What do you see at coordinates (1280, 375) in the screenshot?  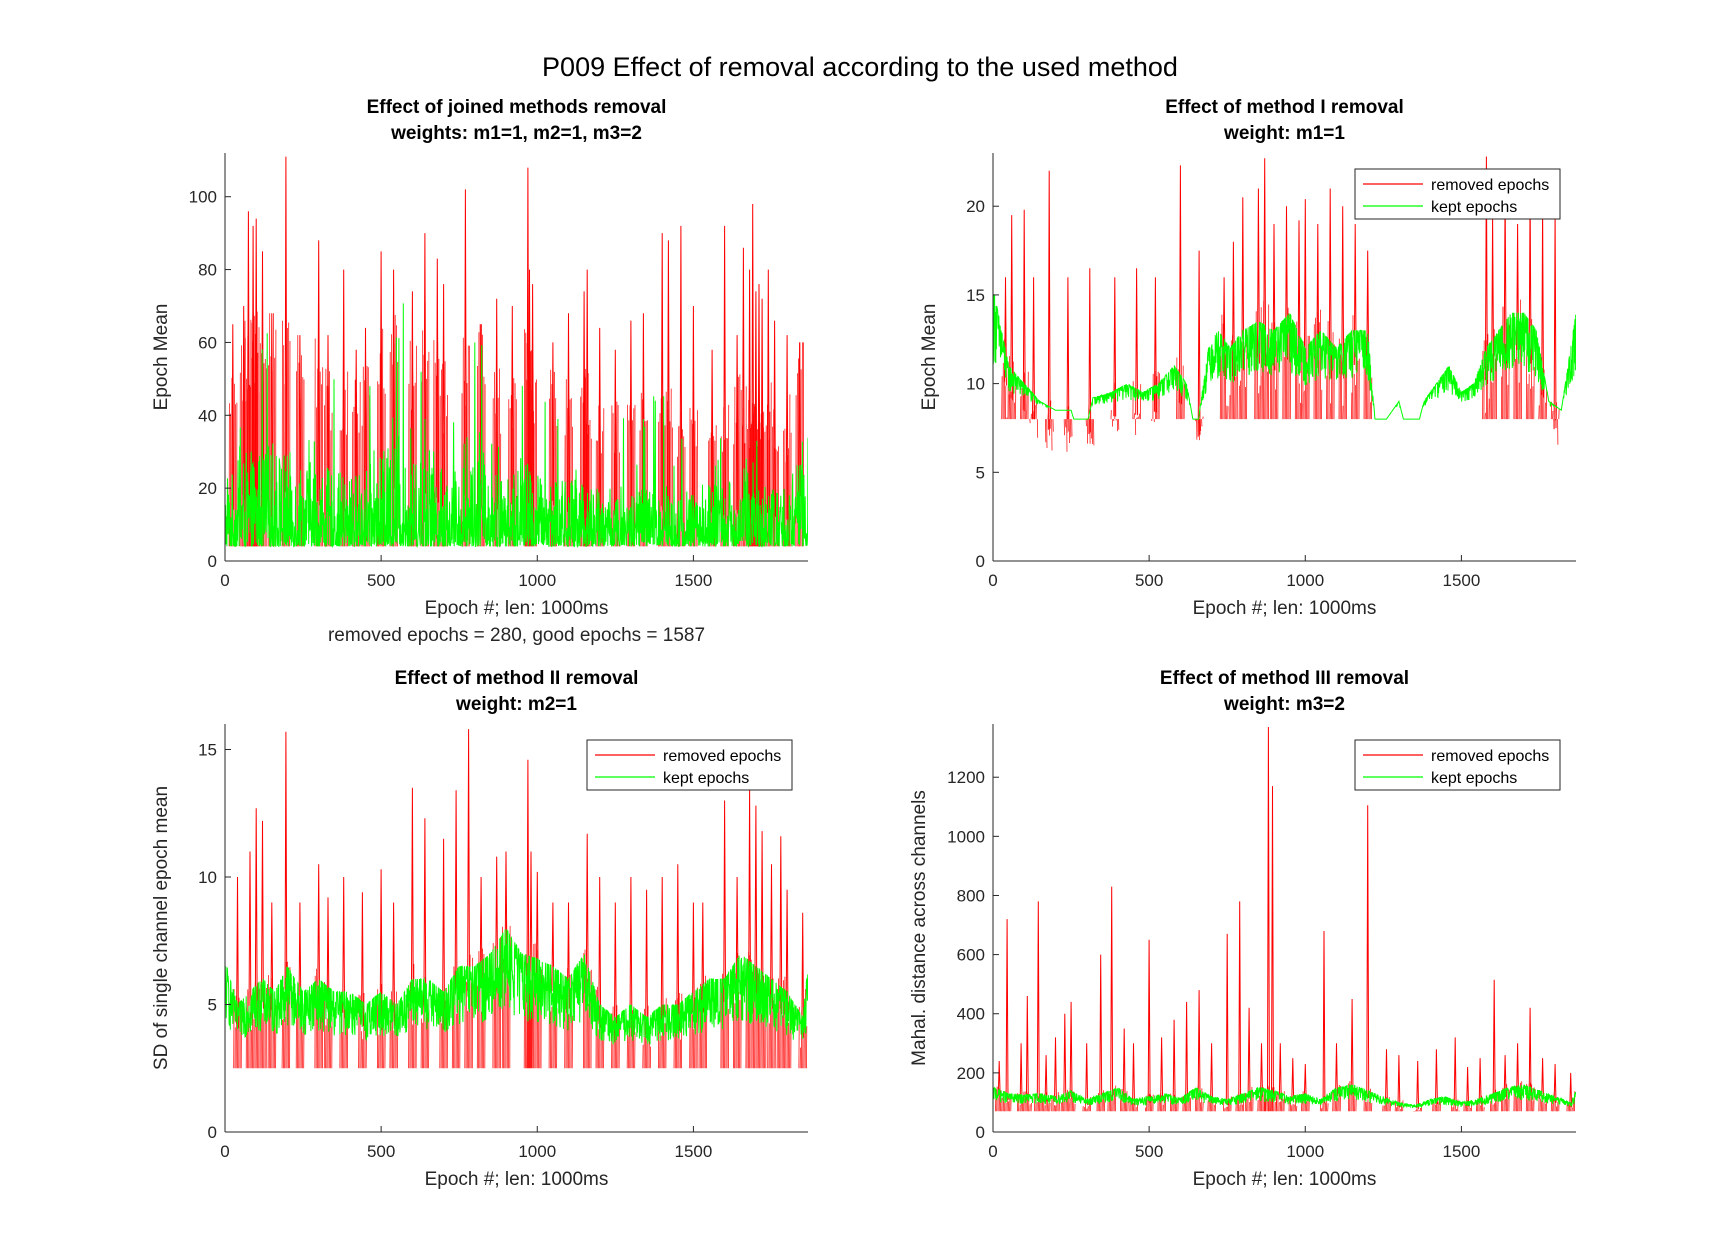 I see `removed-epochs-series` at bounding box center [1280, 375].